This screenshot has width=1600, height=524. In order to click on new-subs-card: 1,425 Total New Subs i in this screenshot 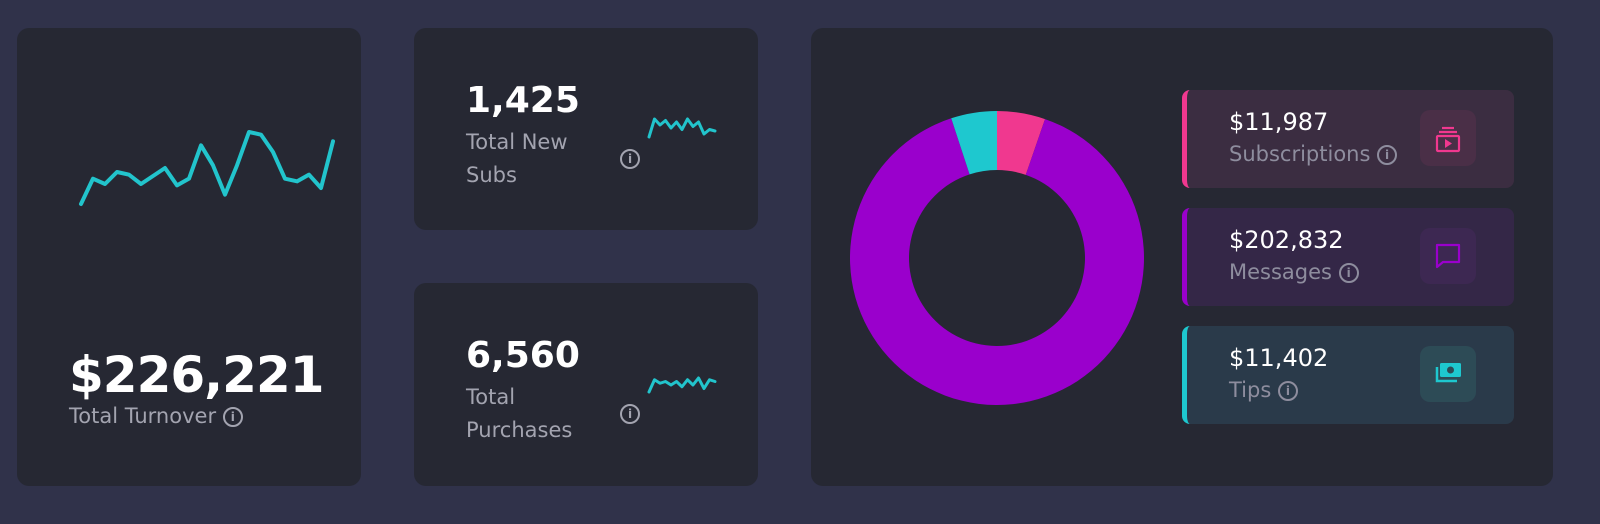, I will do `click(586, 129)`.